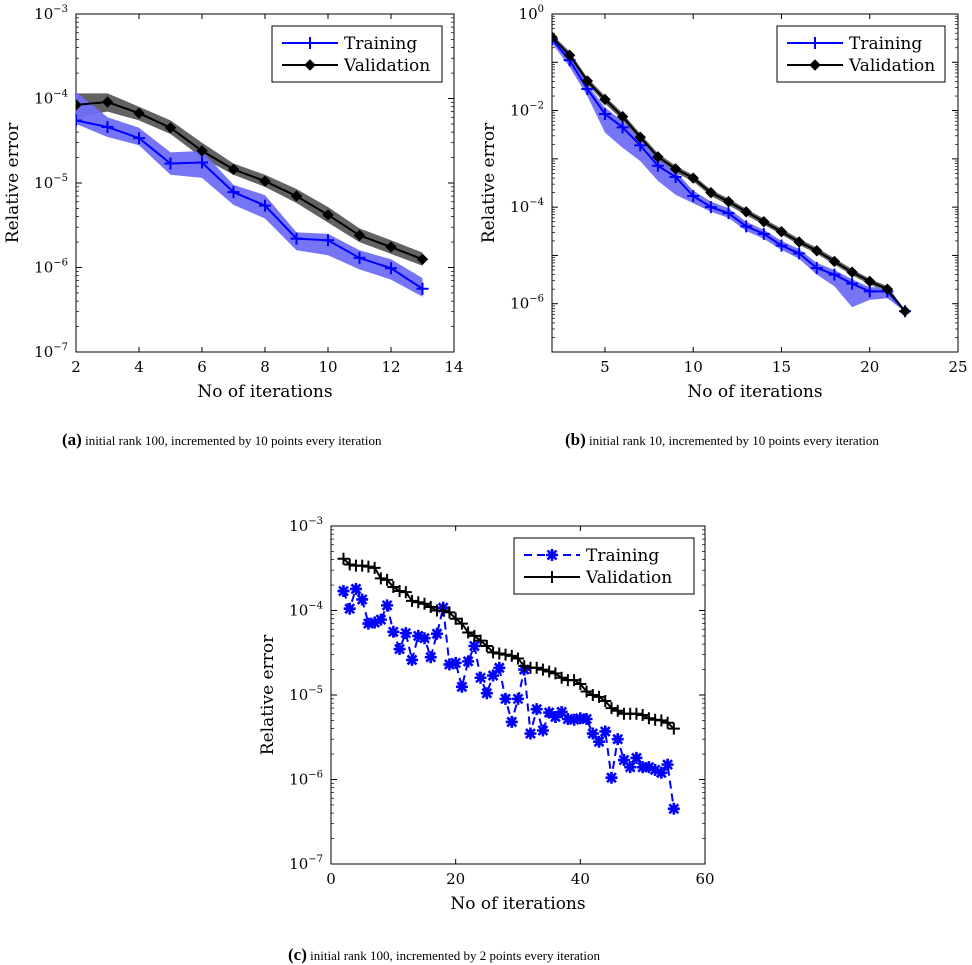 Image resolution: width=972 pixels, height=965 pixels. Describe the element at coordinates (815, 43) in the screenshot. I see `legend-marker-b-training` at that location.